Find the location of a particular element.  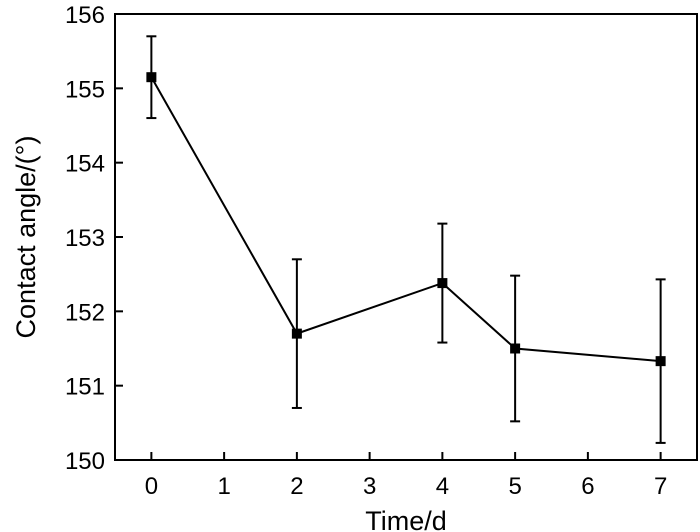

y-tick-label: 150 is located at coordinates (85, 461).